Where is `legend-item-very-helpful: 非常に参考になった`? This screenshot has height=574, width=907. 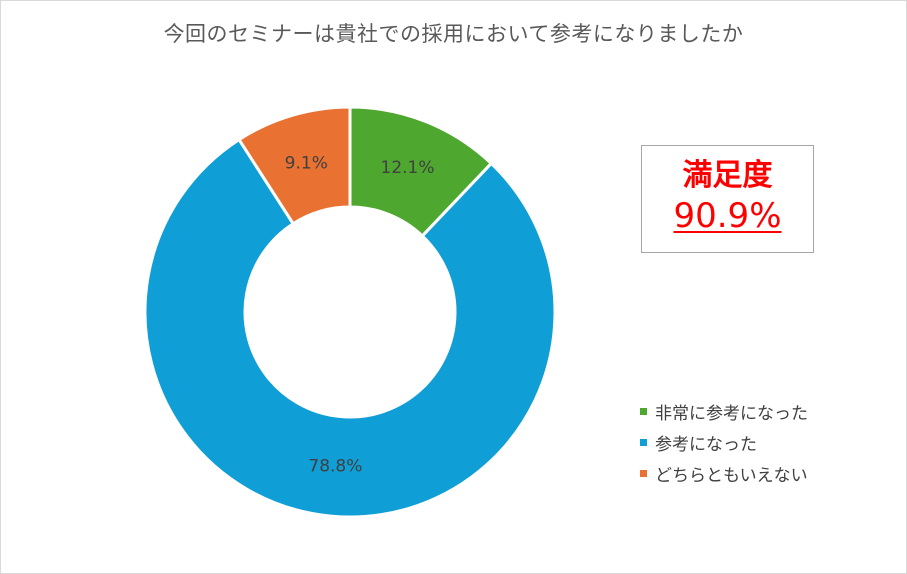
legend-item-very-helpful: 非常に参考になった is located at coordinates (724, 411).